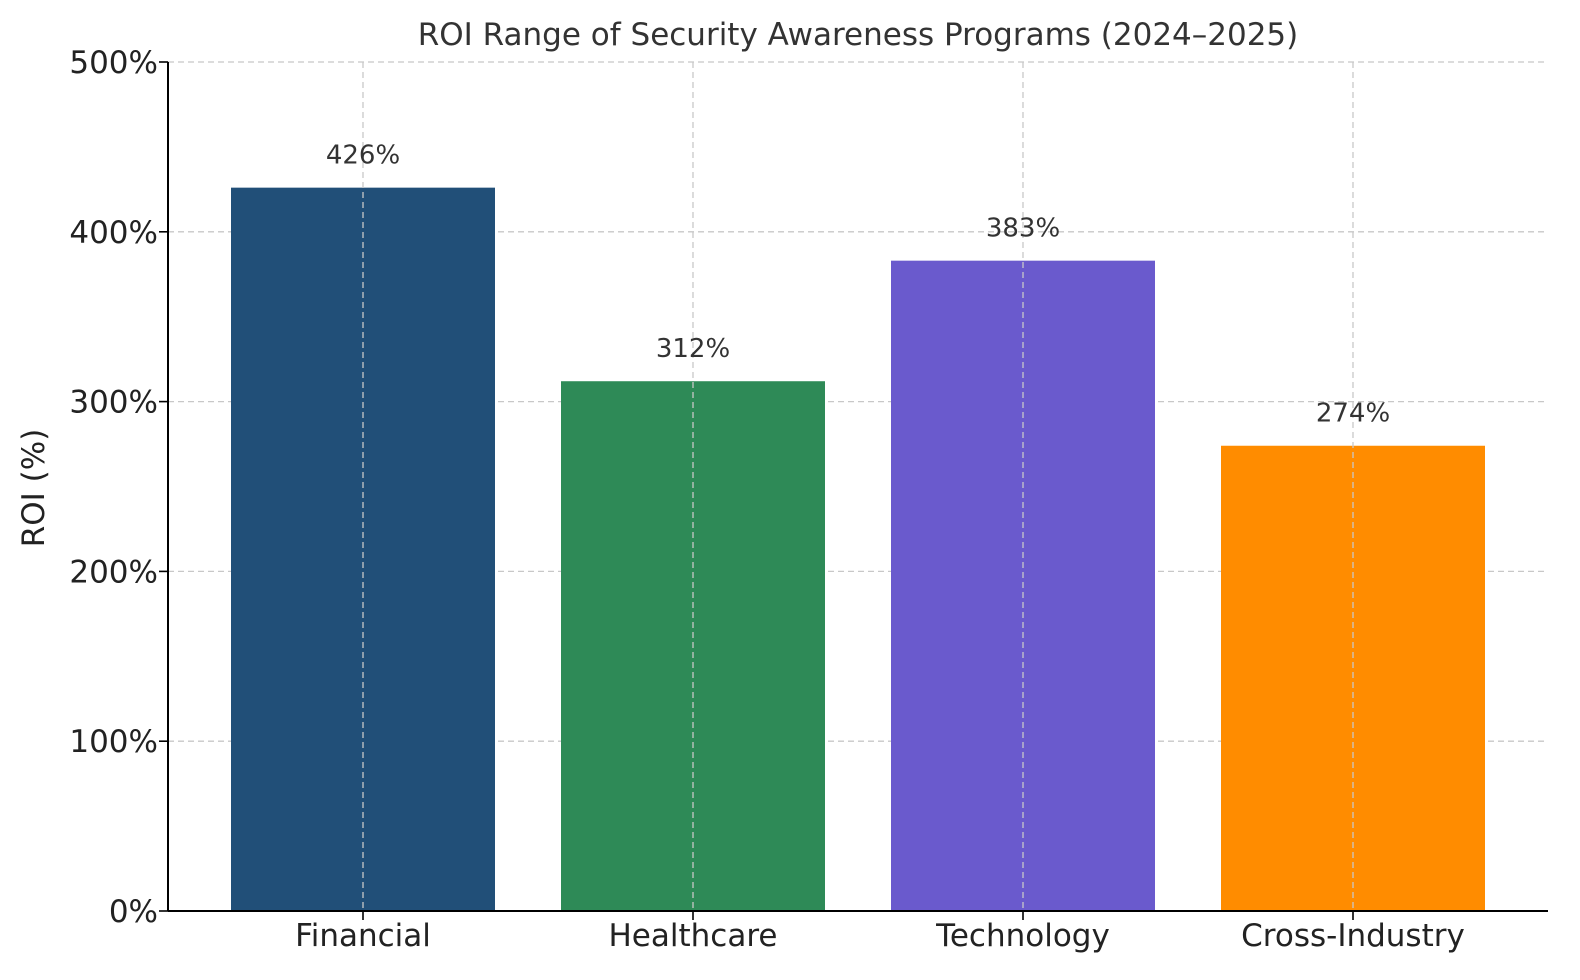  Describe the element at coordinates (113, 742) in the screenshot. I see `y-tick-label: 100%` at that location.